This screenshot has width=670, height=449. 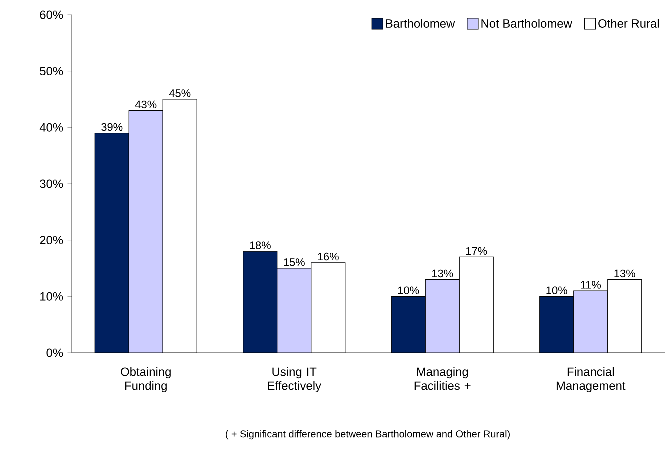 What do you see at coordinates (442, 378) in the screenshot?
I see `x-tick-label: Managing Facilities +` at bounding box center [442, 378].